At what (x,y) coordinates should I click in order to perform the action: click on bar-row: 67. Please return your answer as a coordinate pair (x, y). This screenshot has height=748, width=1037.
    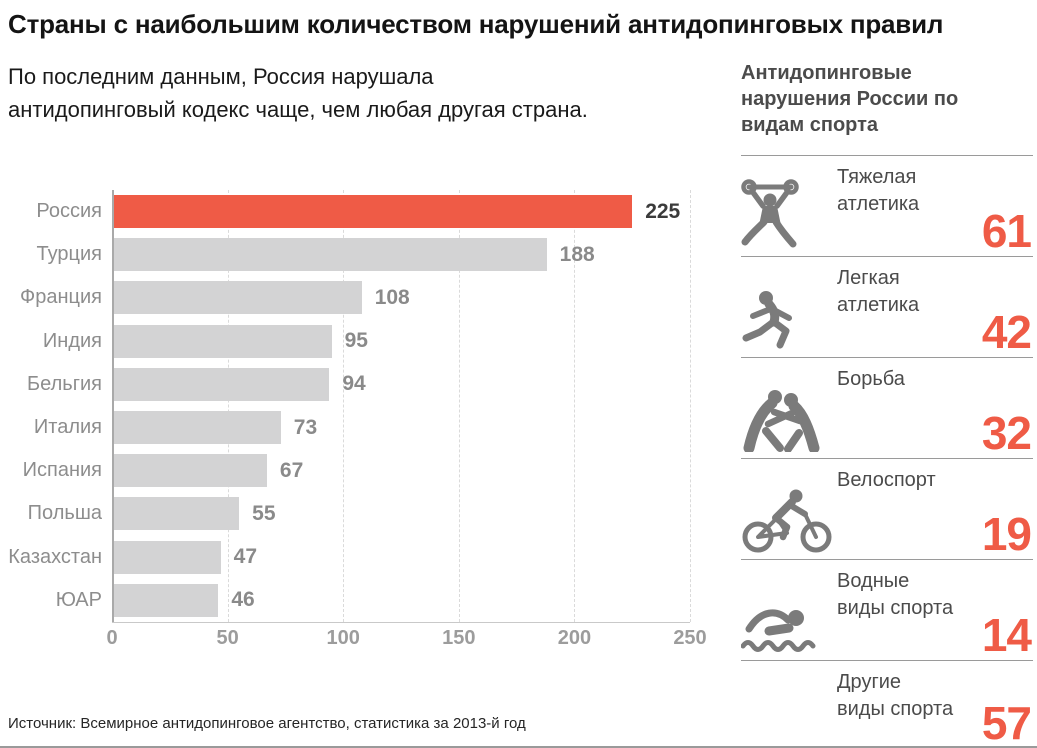
    Looking at the image, I should click on (401, 470).